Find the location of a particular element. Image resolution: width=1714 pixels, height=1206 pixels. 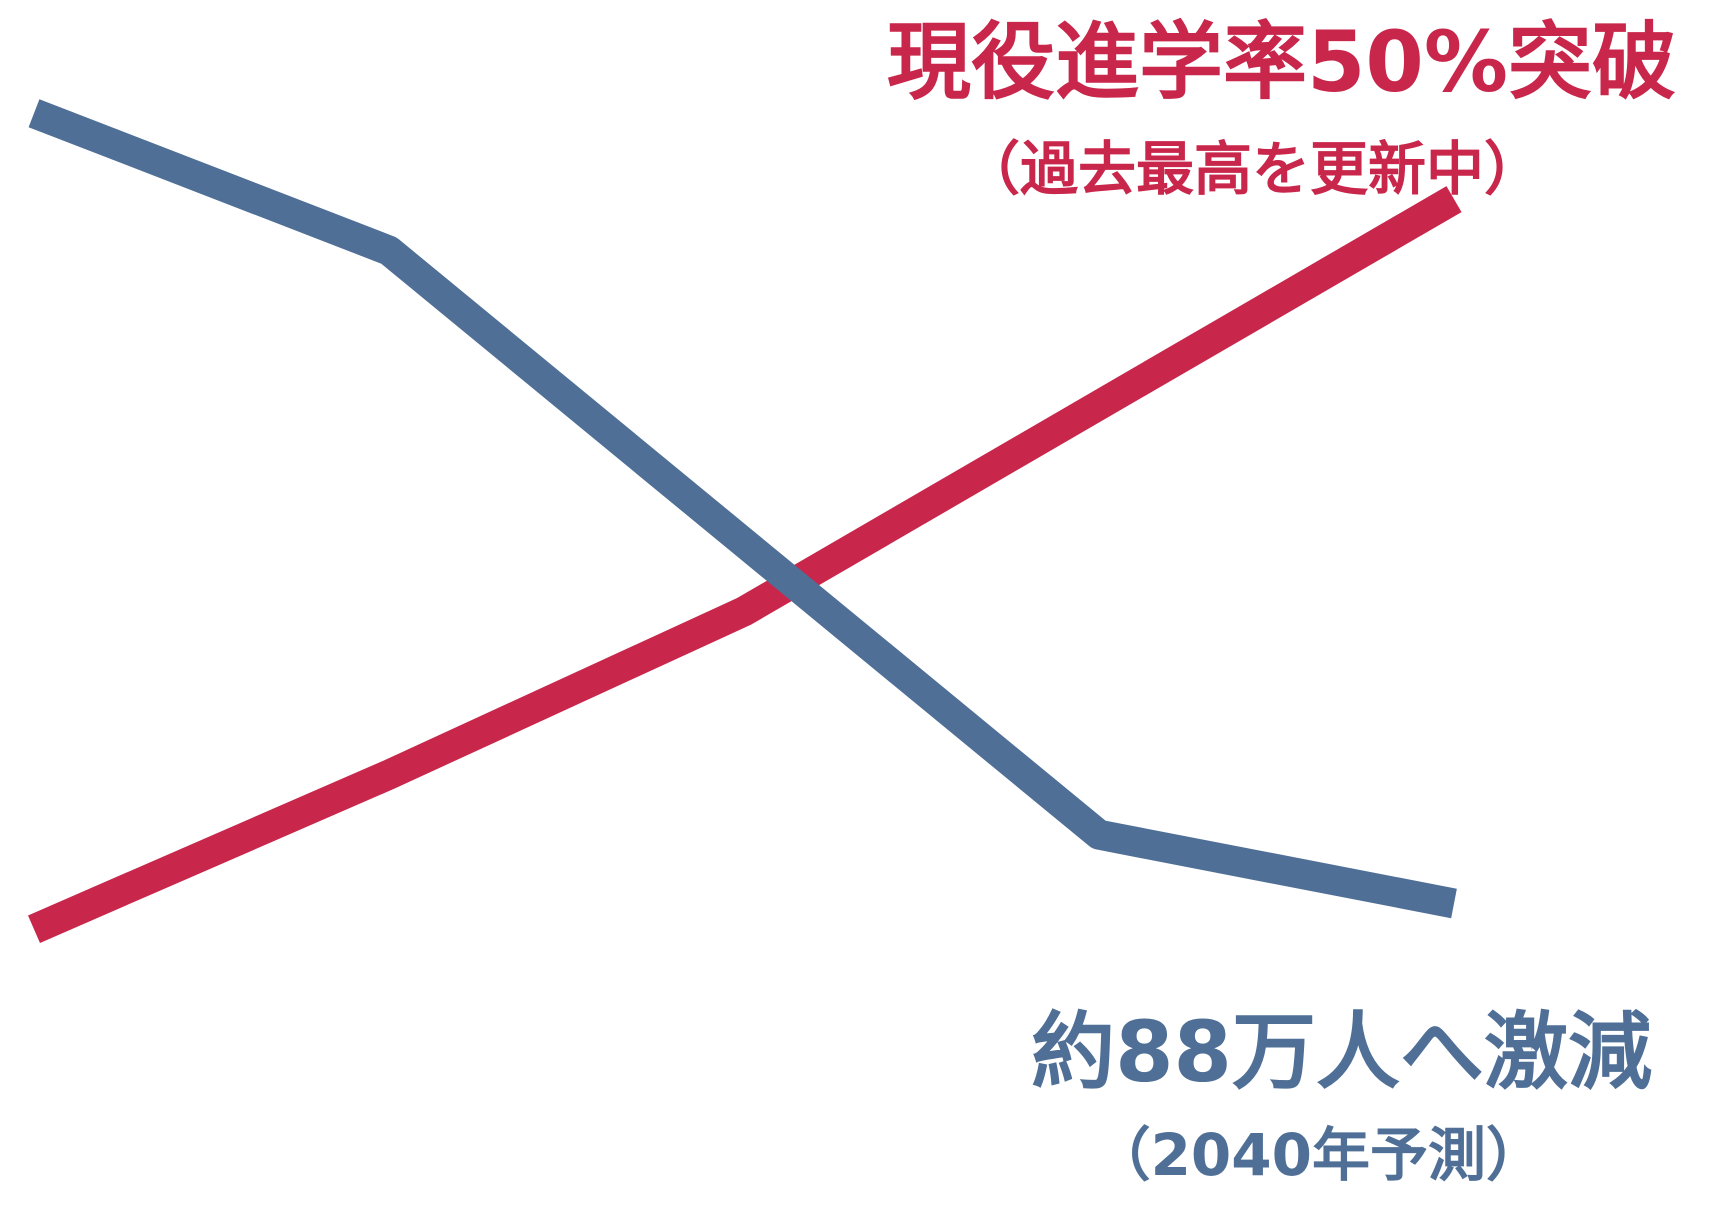

fall-annotation-title: 約88万人へ激減 is located at coordinates (1341, 1052).